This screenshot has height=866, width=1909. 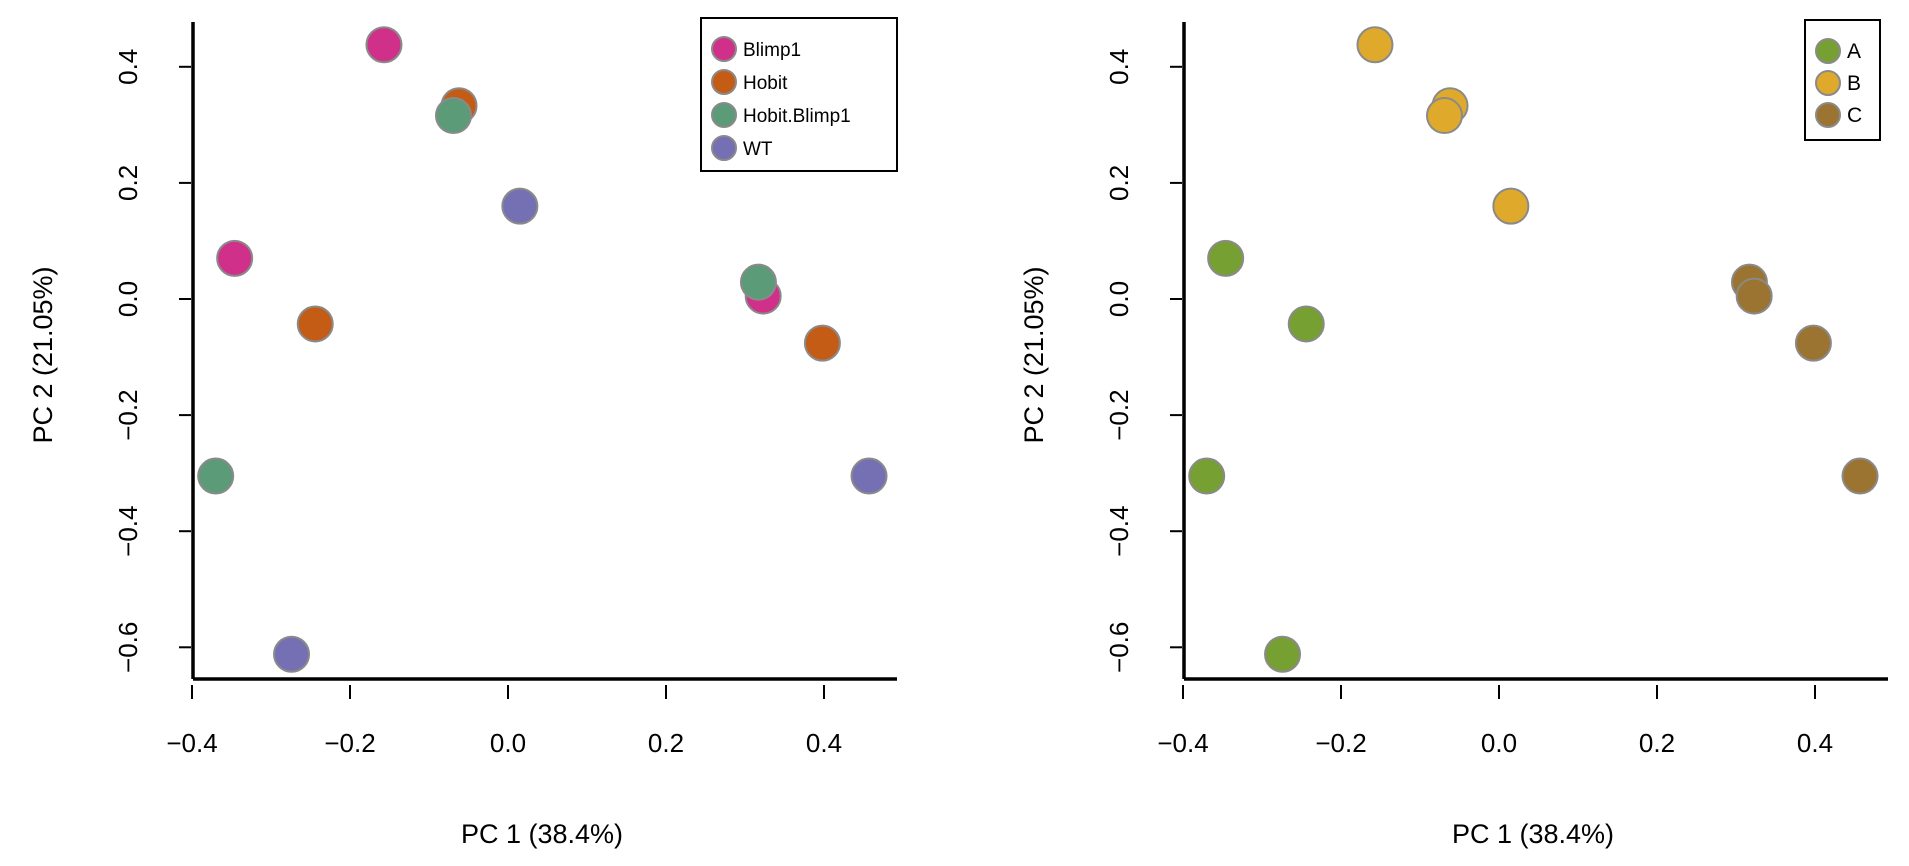 I want to click on legend-label: B, so click(x=1854, y=83).